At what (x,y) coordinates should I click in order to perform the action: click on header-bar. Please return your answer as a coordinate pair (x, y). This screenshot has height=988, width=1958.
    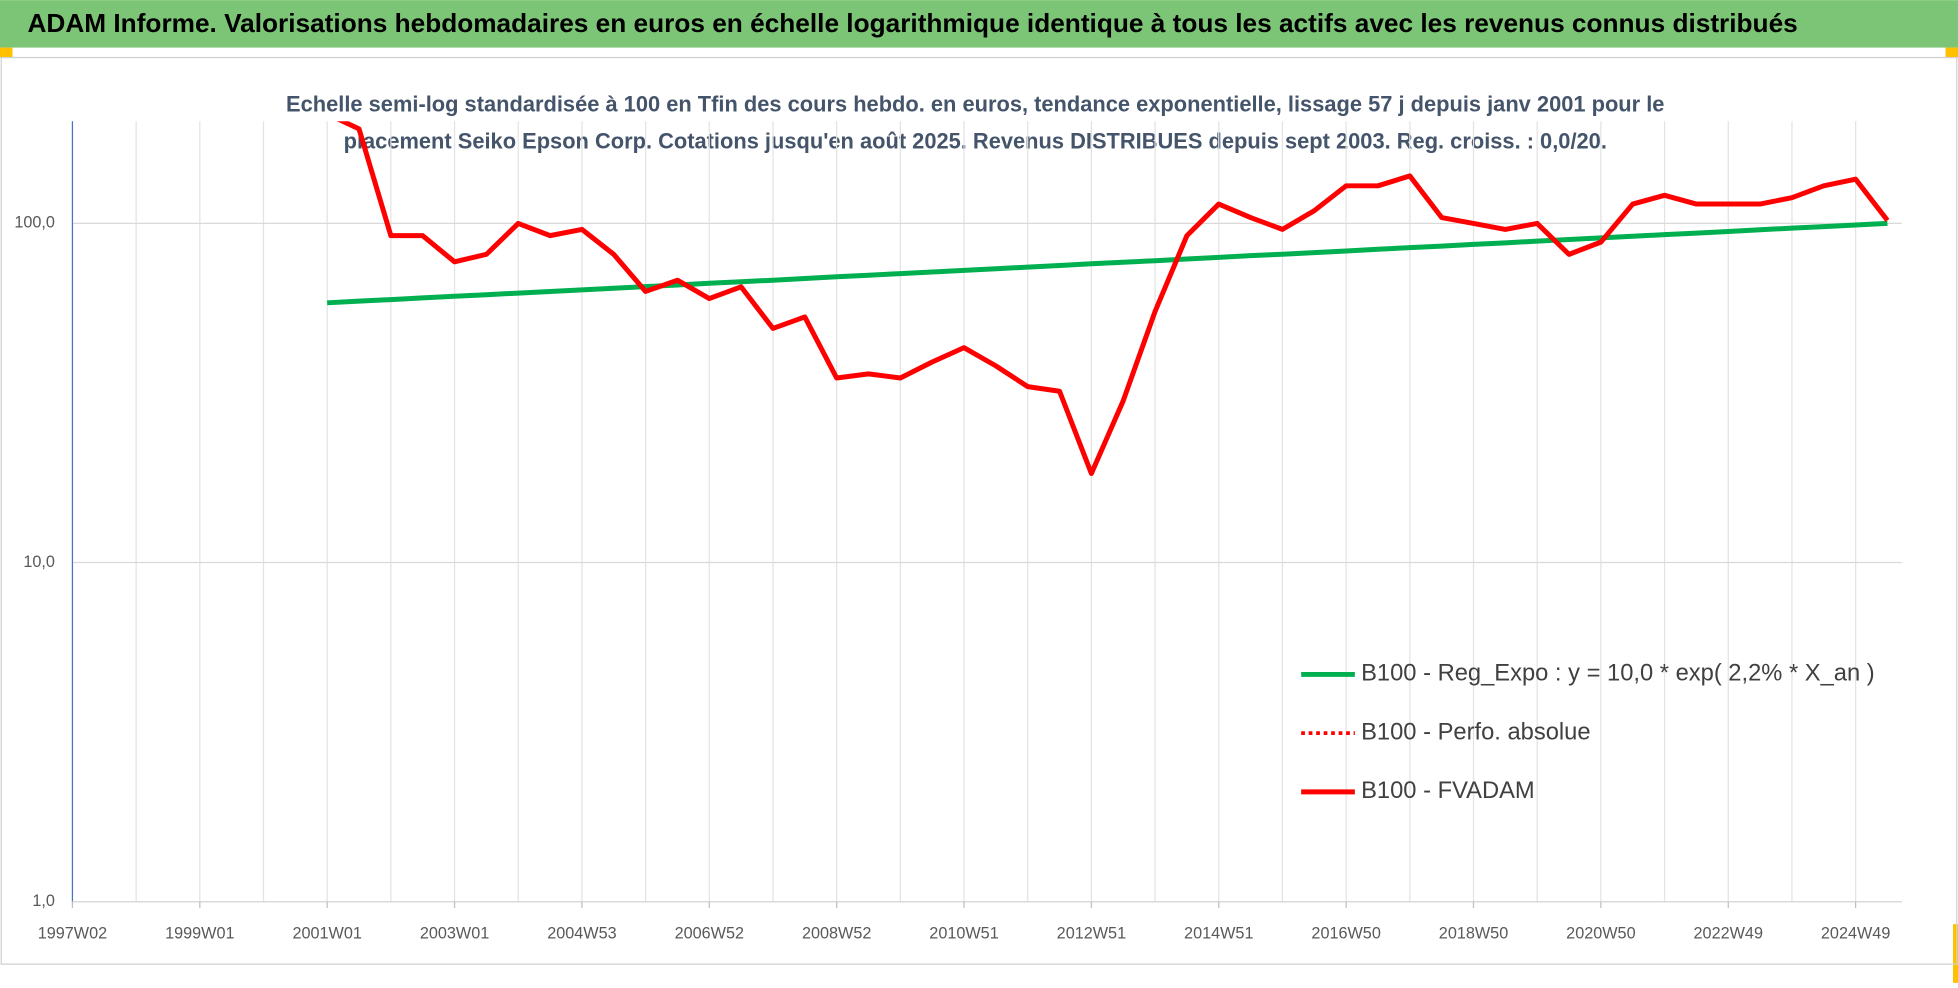
    Looking at the image, I should click on (979, 24).